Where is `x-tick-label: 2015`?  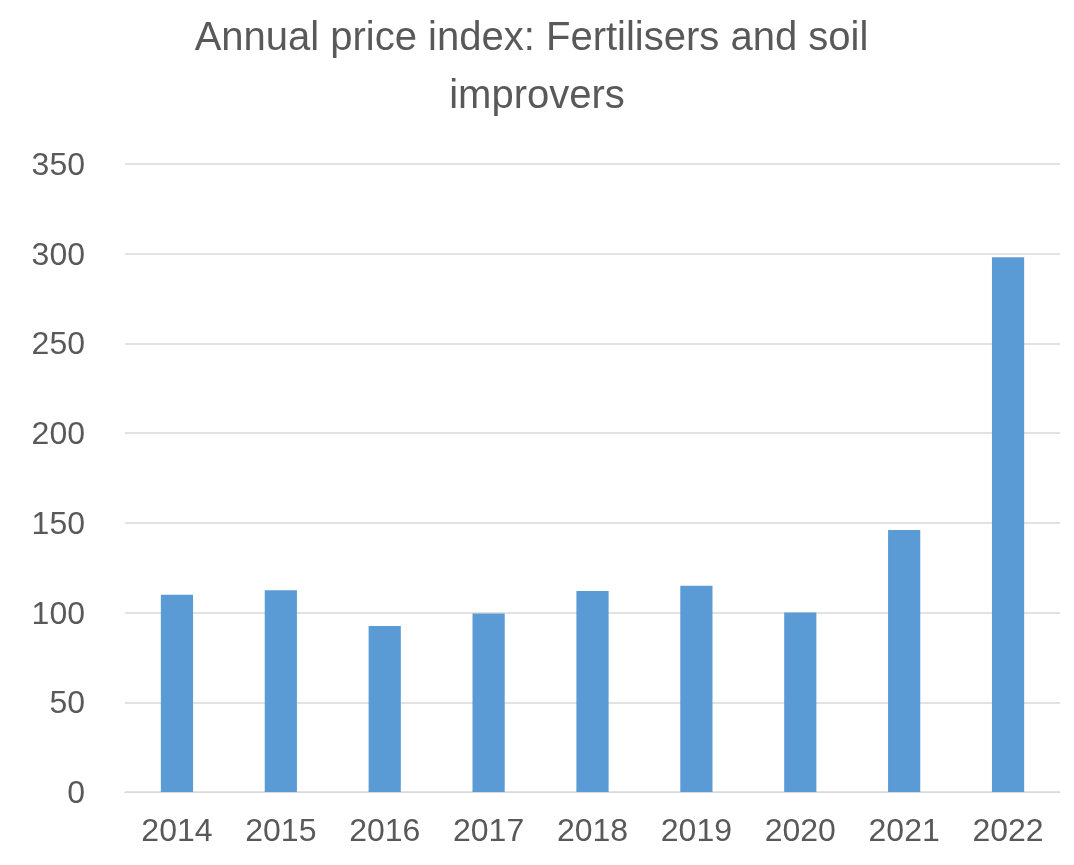
x-tick-label: 2015 is located at coordinates (281, 830).